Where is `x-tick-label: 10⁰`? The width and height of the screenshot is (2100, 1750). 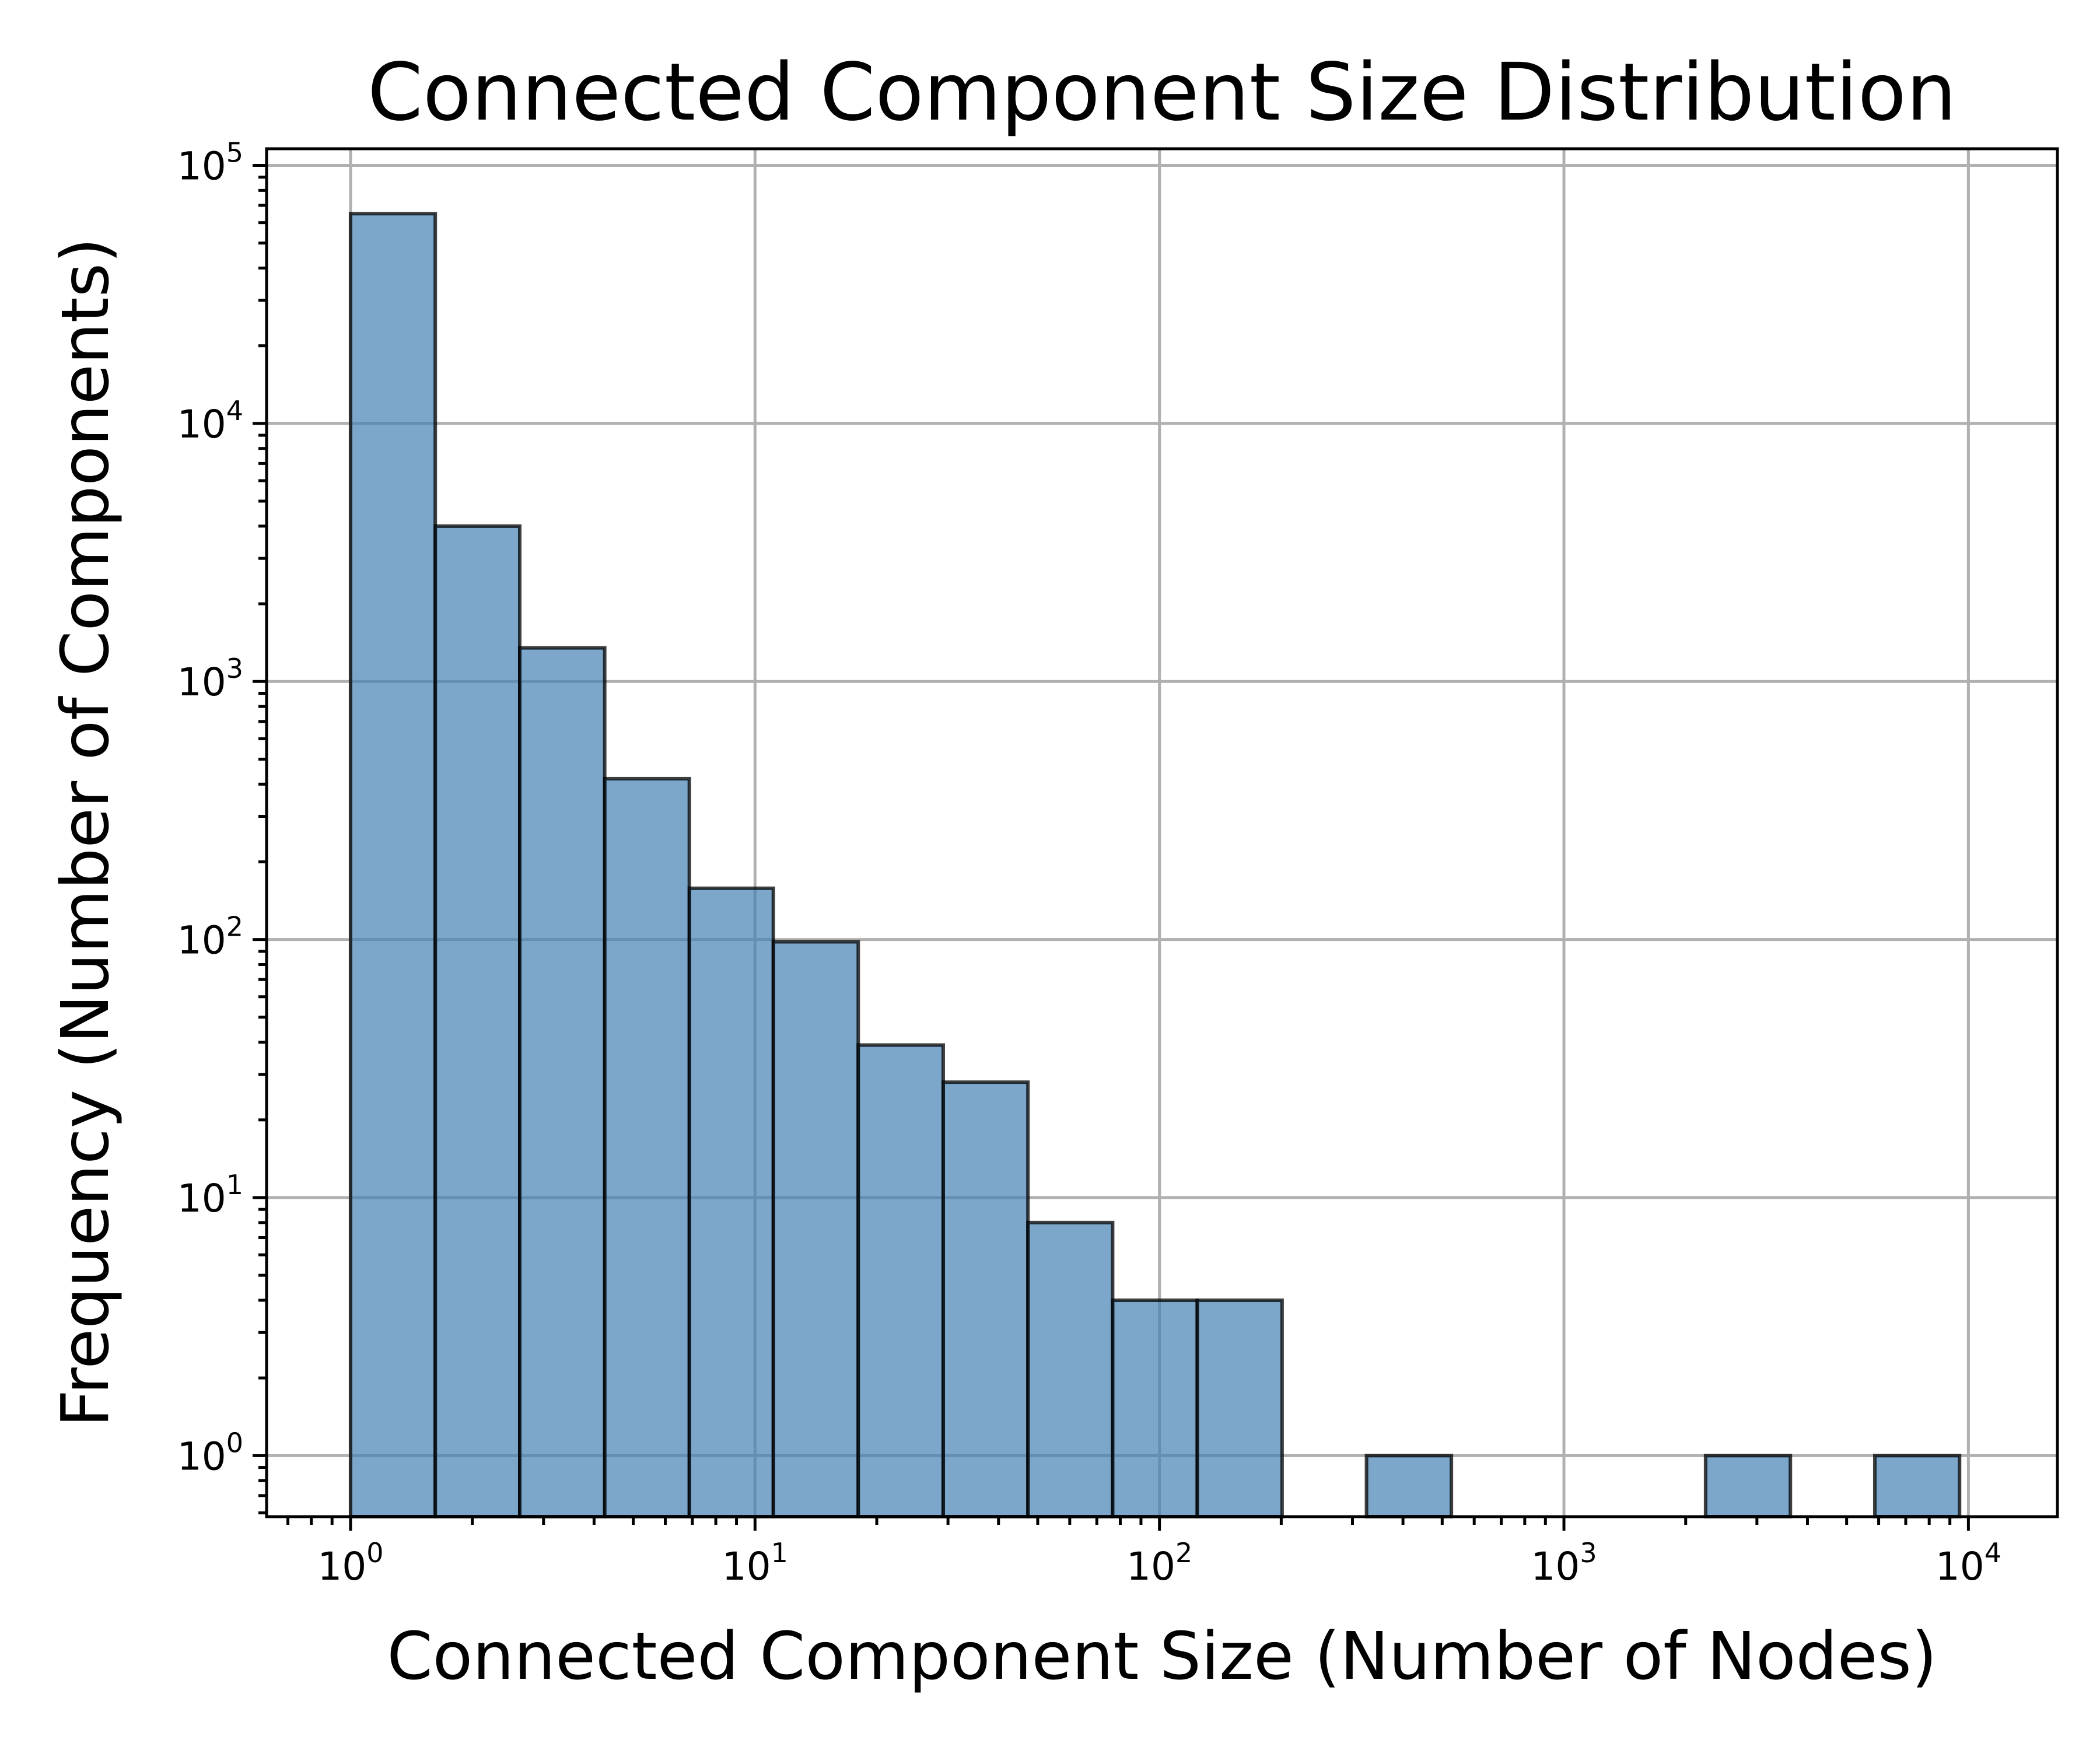
x-tick-label: 10⁰ is located at coordinates (350, 1563).